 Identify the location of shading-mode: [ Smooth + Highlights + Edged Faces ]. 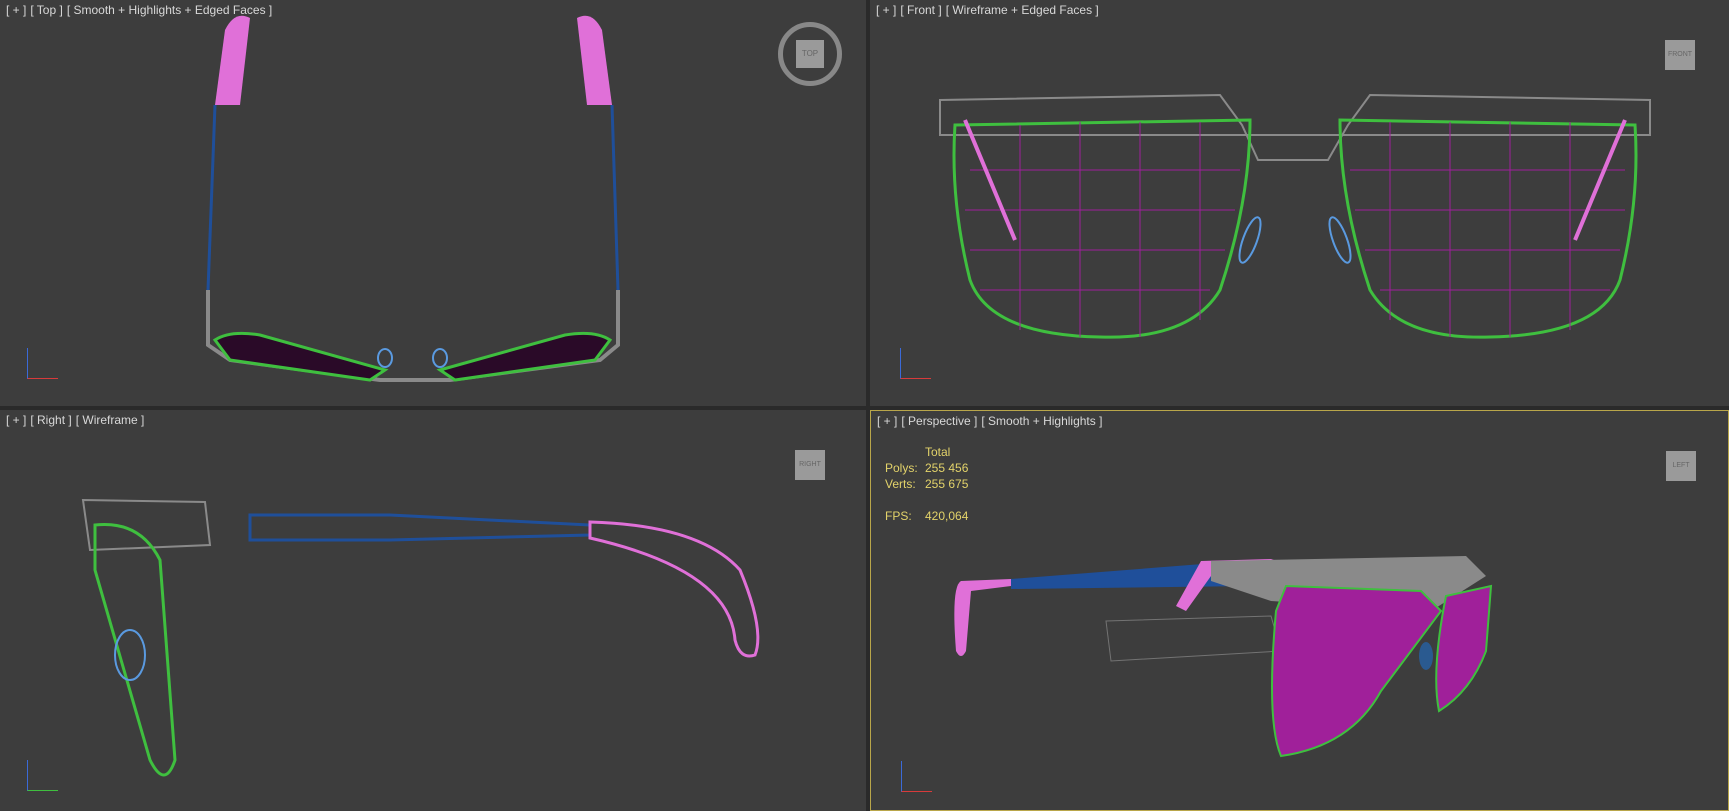
(169, 10).